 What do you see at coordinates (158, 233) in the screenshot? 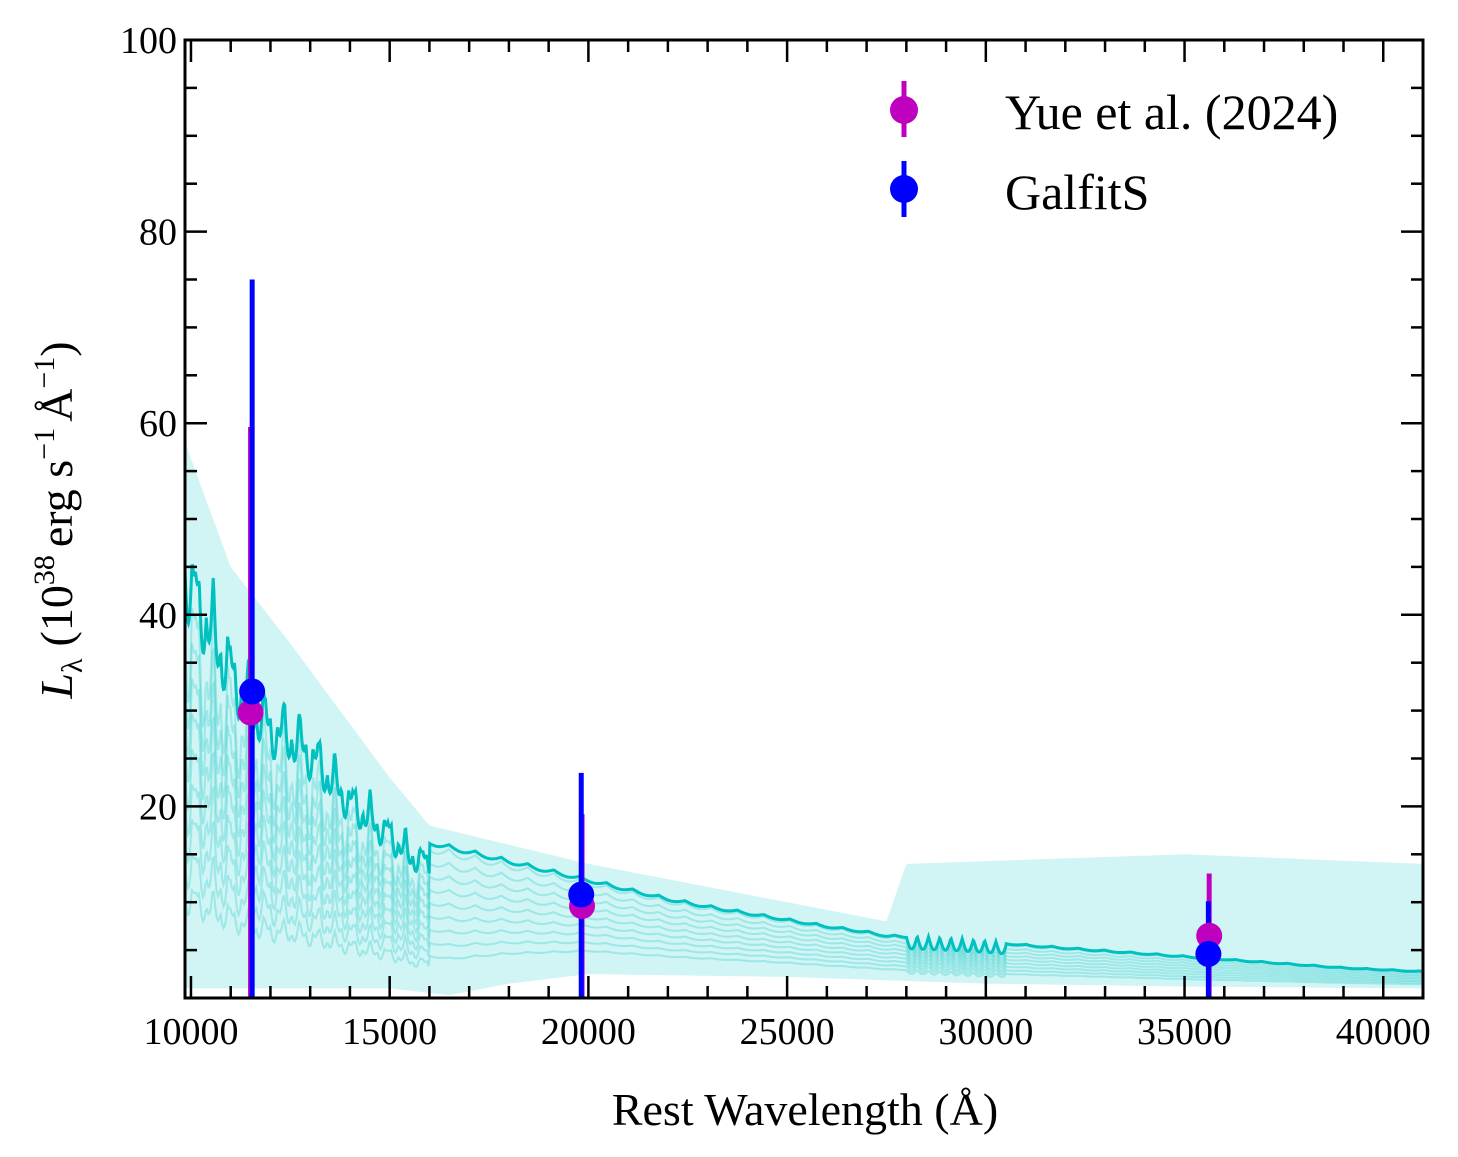
I see `y-tick-label: 80` at bounding box center [158, 233].